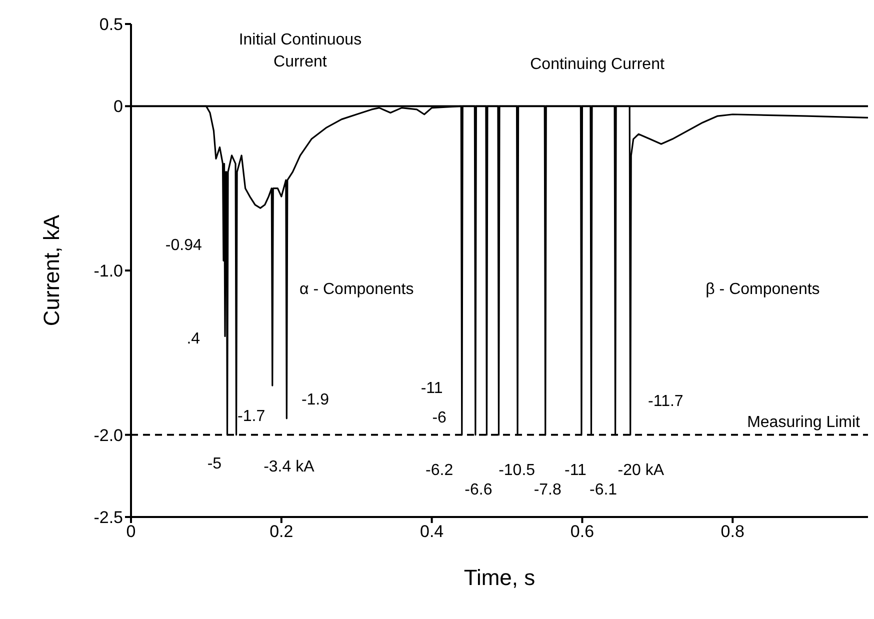  What do you see at coordinates (432, 532) in the screenshot?
I see `x-tick-label: 0.4` at bounding box center [432, 532].